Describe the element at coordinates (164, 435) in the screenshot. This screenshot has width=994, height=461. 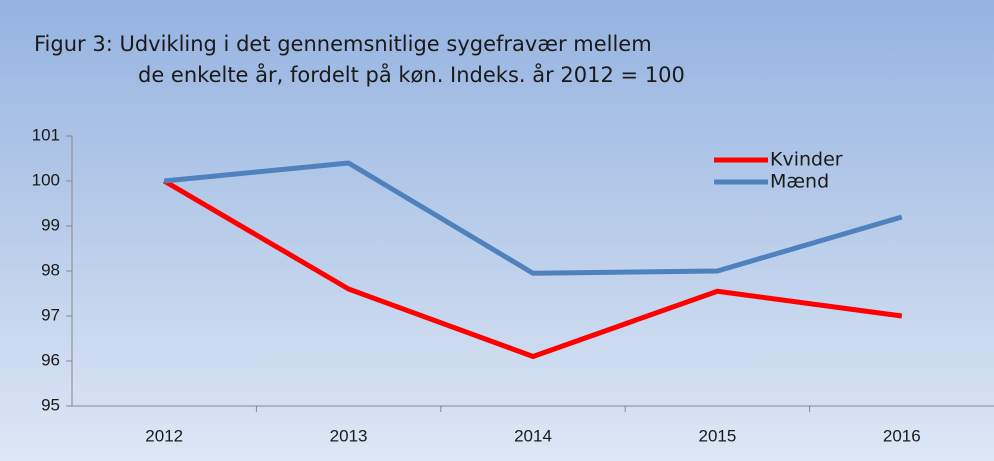
I see `x-tick-label: 2012` at that location.